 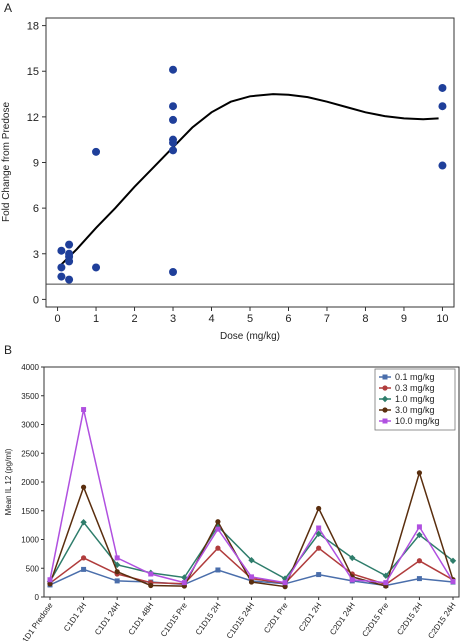 I want to click on panel-b-x-tick-label: C2D15 Pre, so click(x=375, y=620).